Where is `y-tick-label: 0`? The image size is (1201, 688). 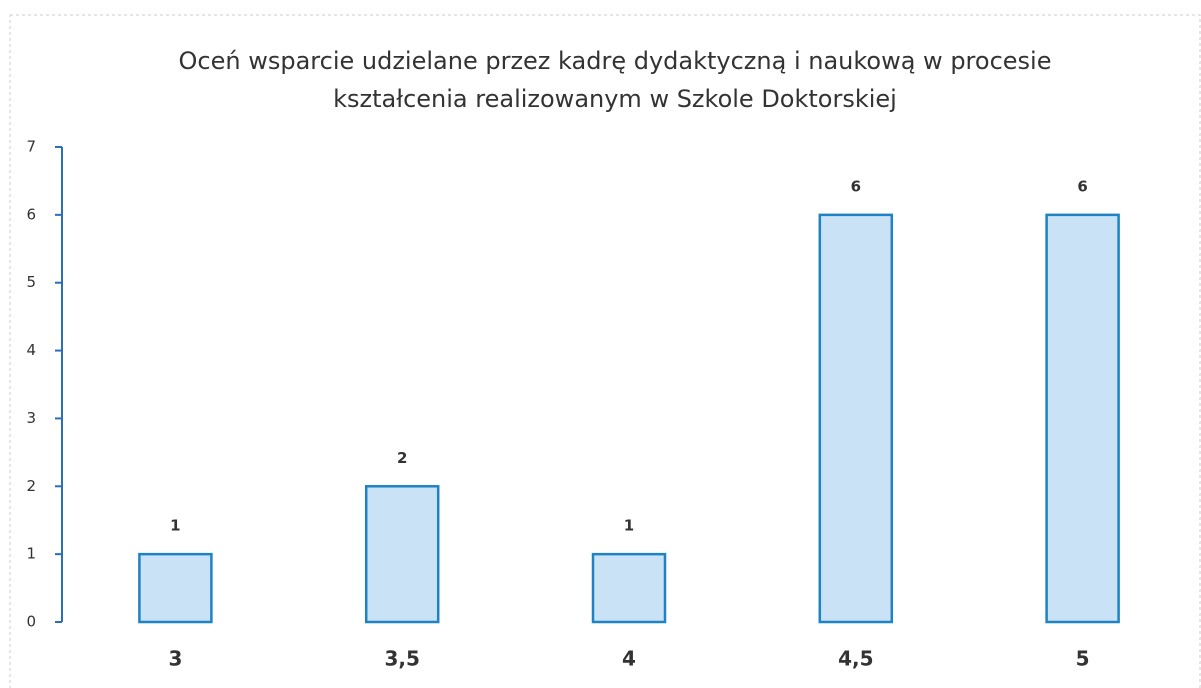
y-tick-label: 0 is located at coordinates (31, 622).